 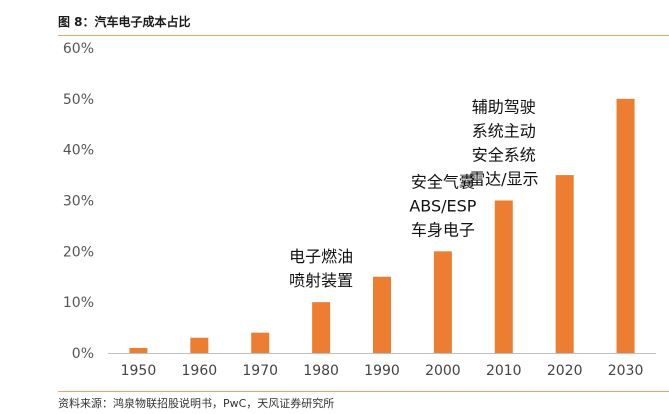 What do you see at coordinates (443, 229) in the screenshot?
I see `annotation-line: 车身电子` at bounding box center [443, 229].